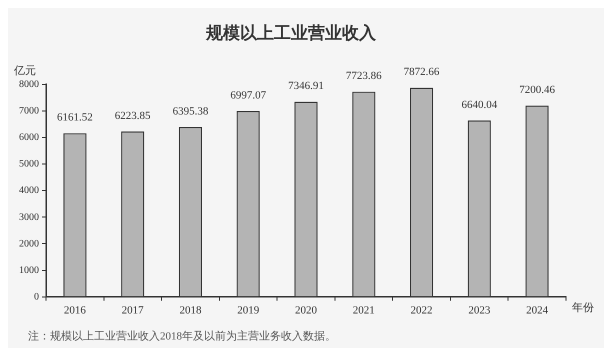  I want to click on data-label: 6395.38, so click(190, 111).